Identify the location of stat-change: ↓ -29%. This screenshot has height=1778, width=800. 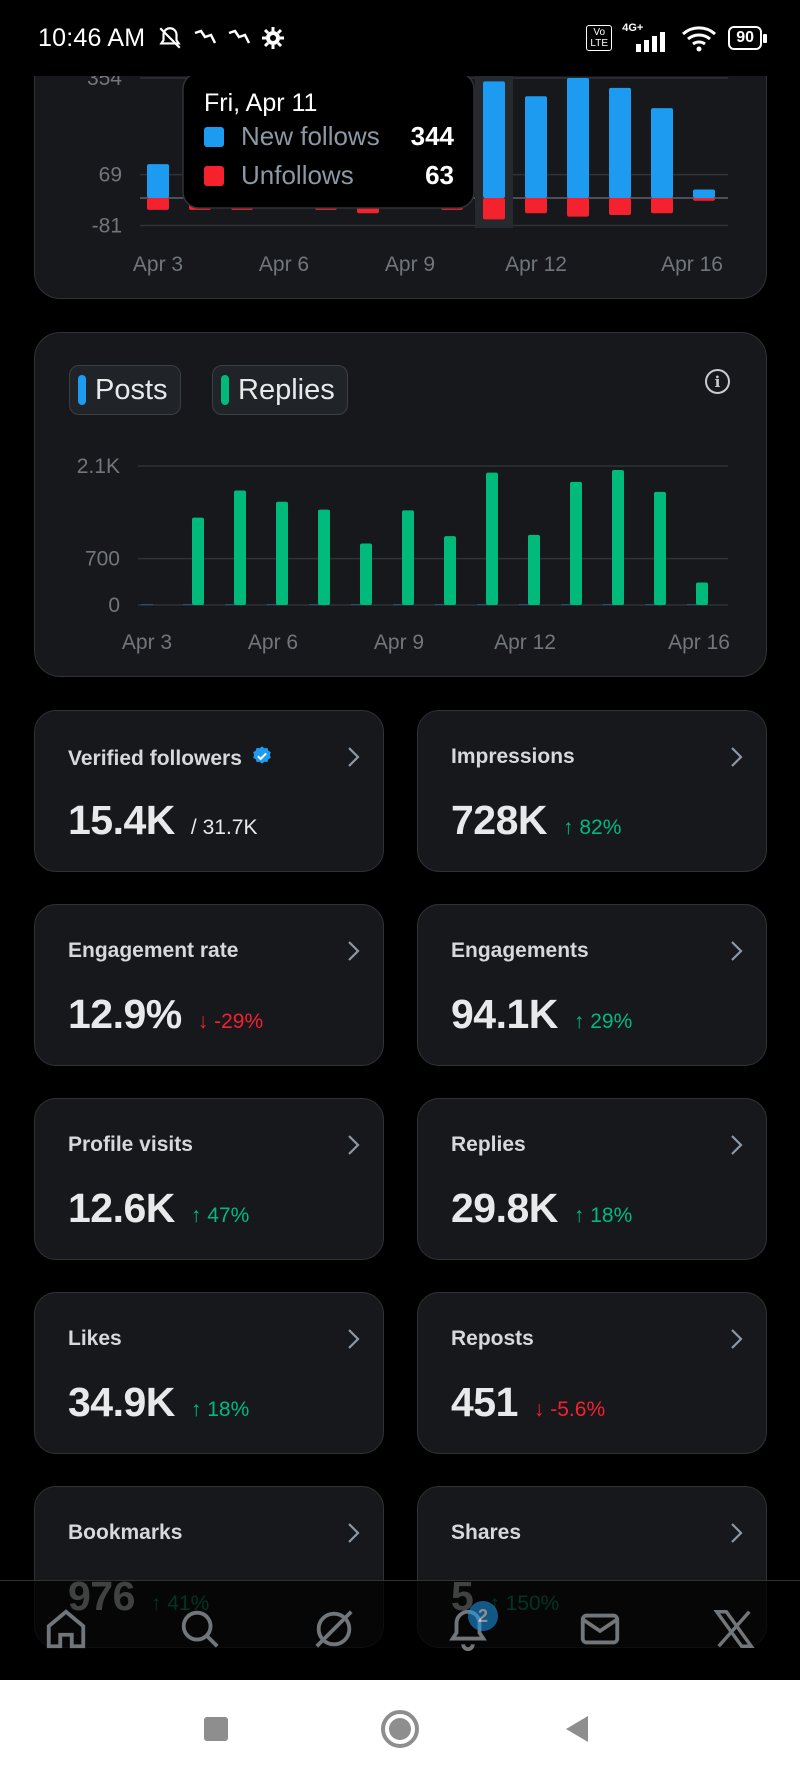
(230, 1021).